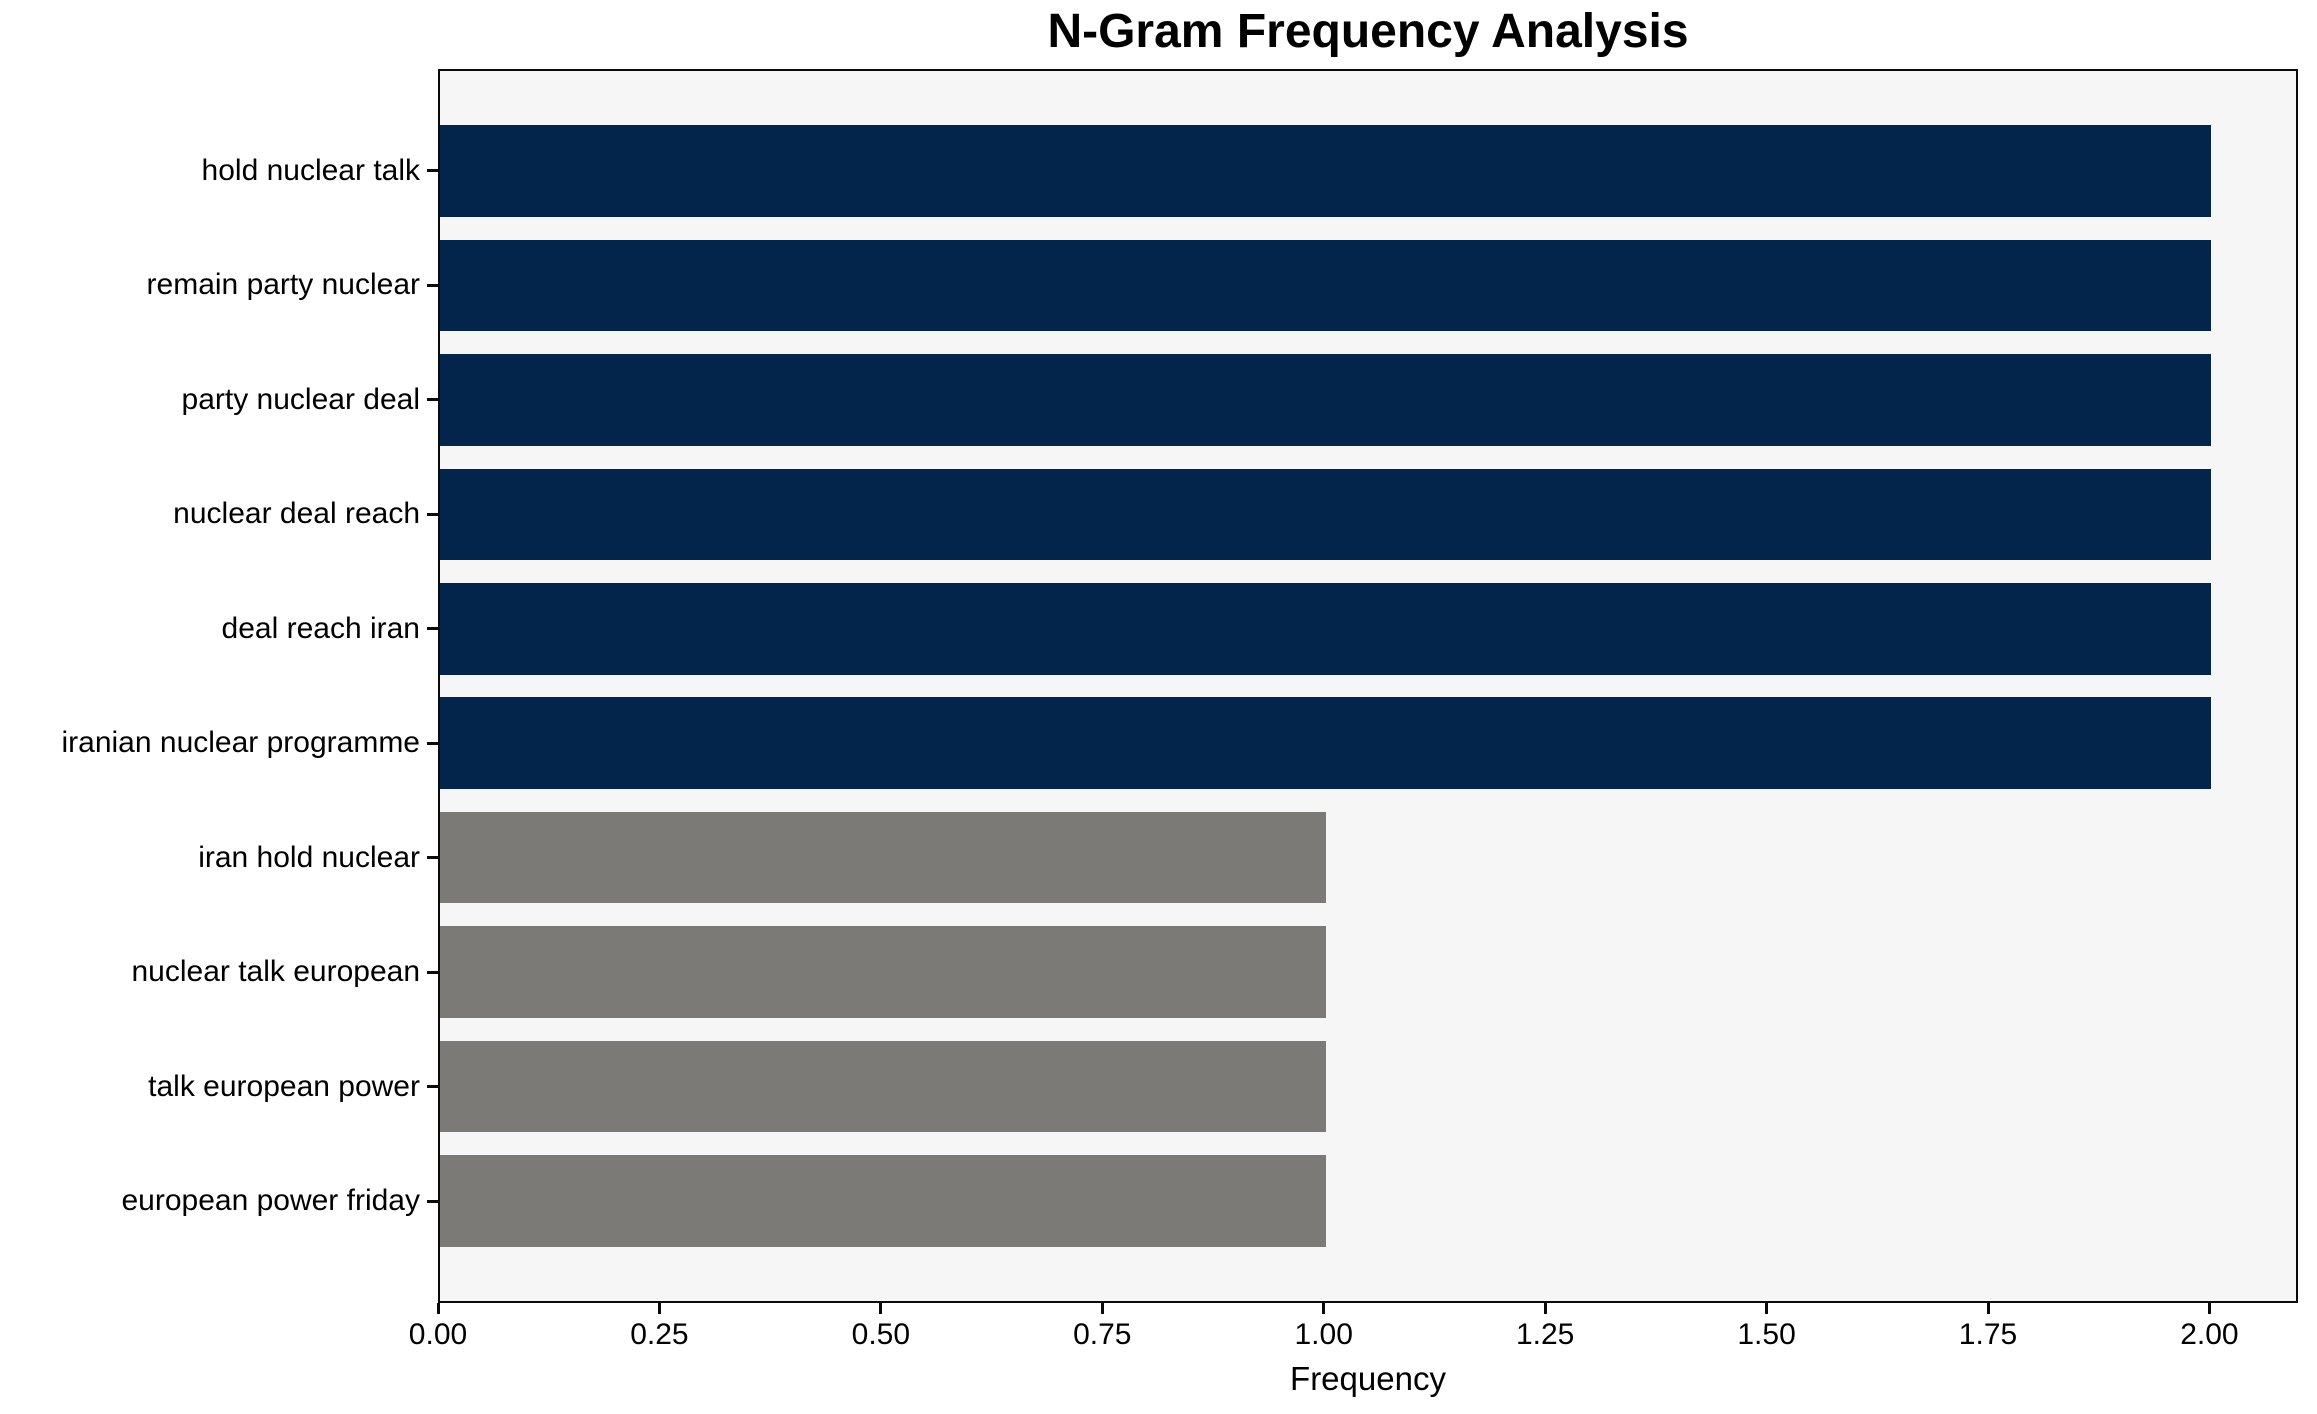  I want to click on x-tick-label: 1.75, so click(1988, 1334).